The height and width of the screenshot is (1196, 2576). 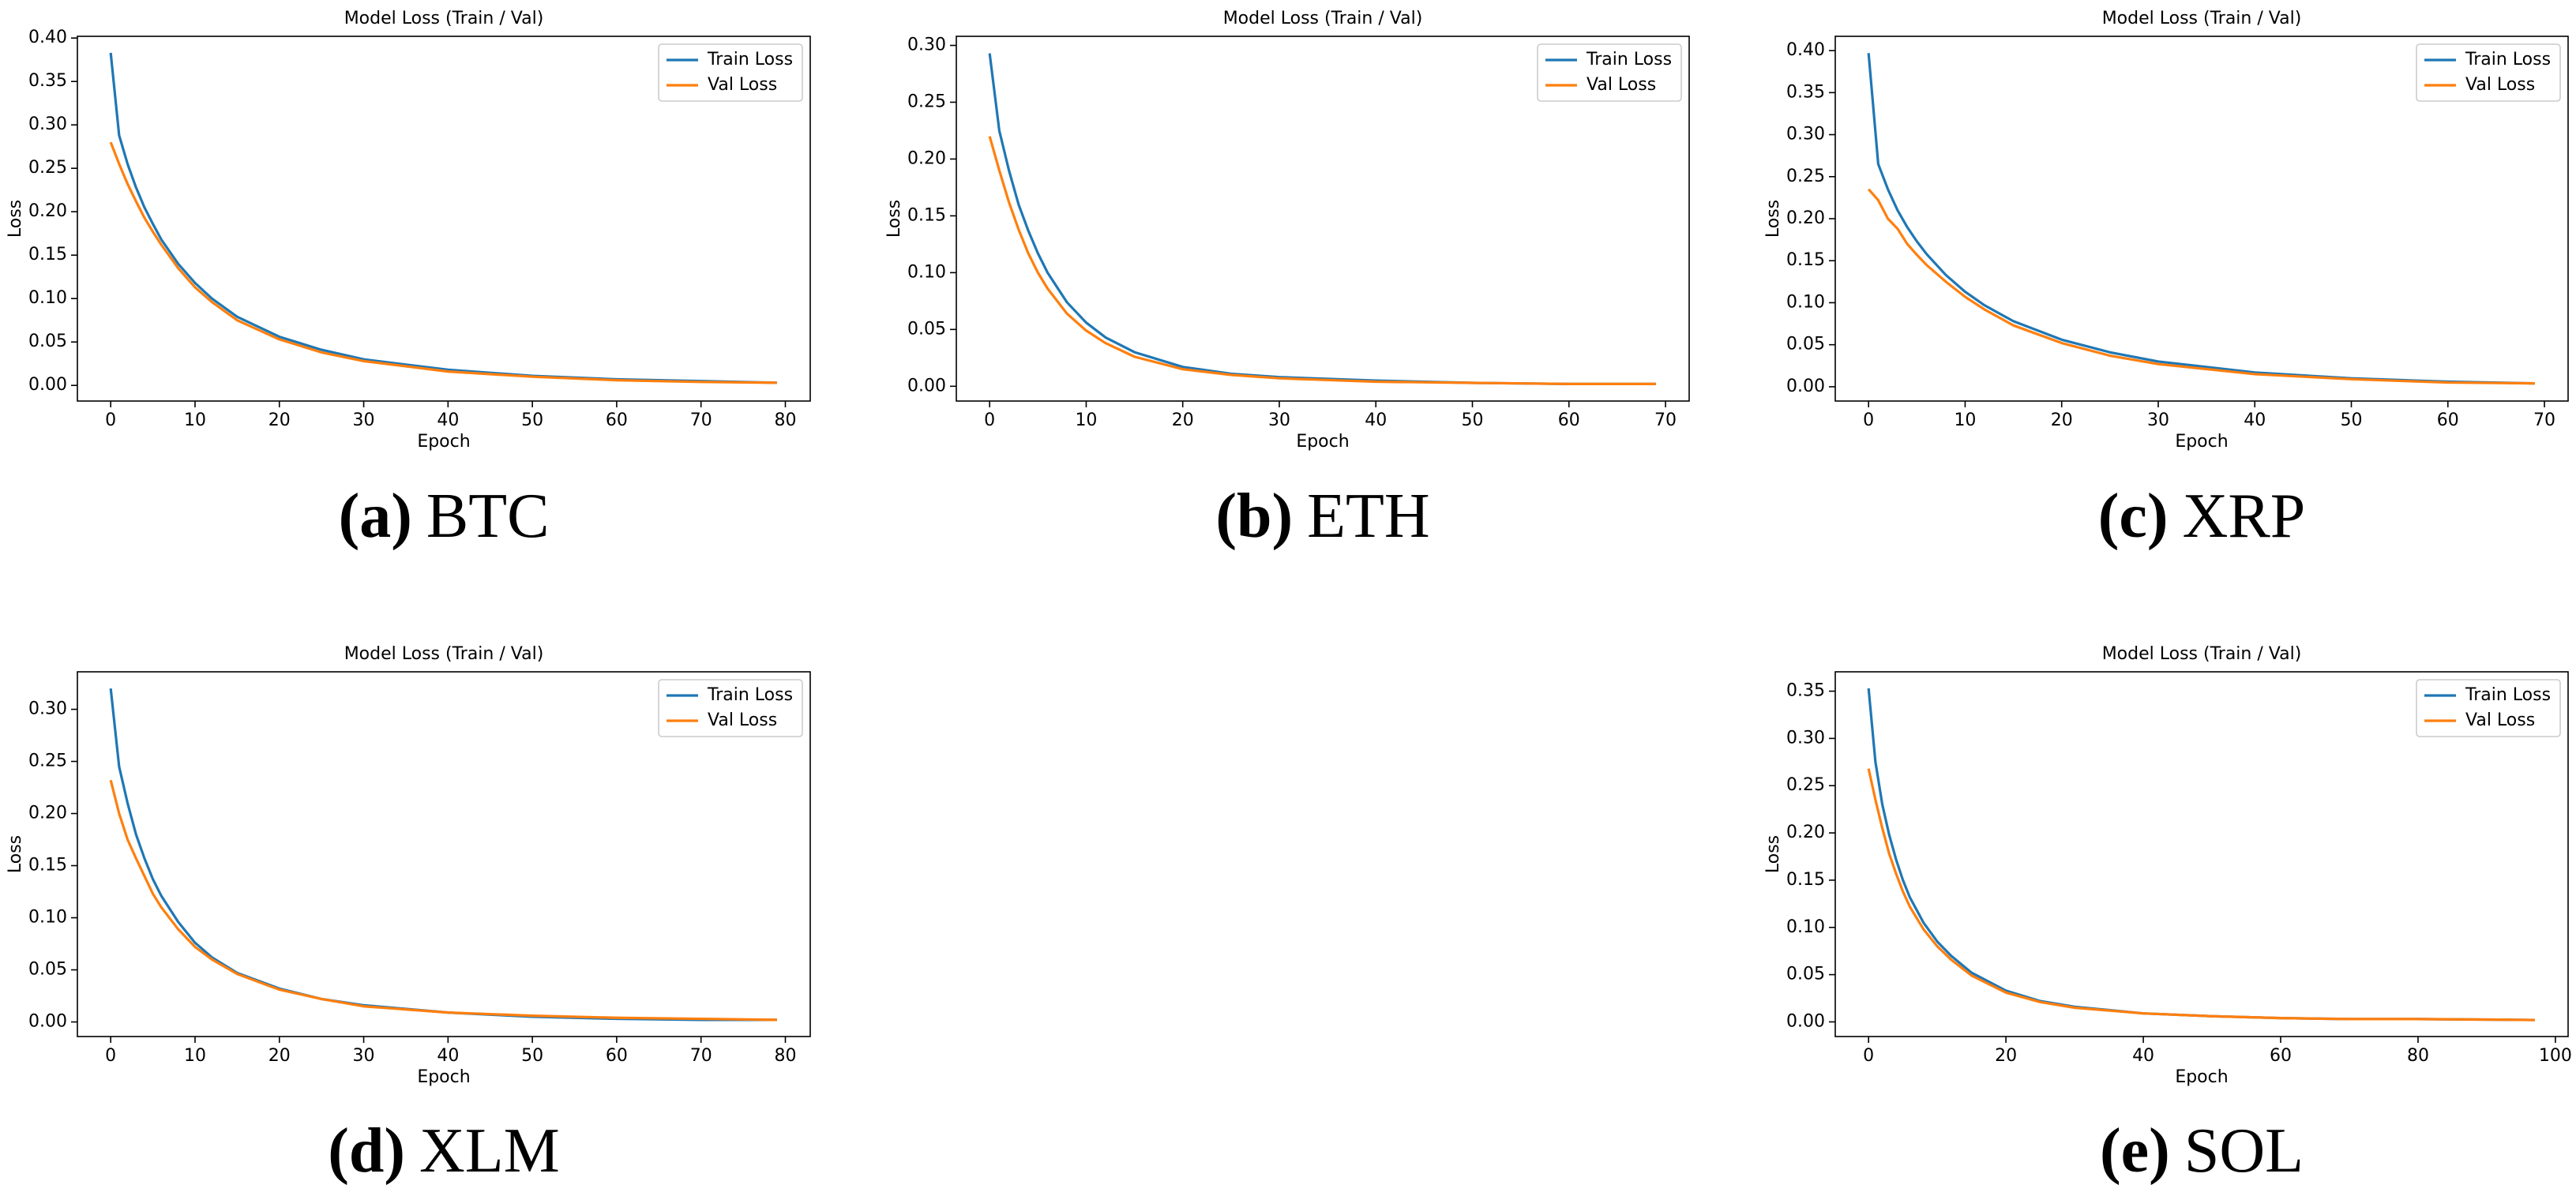 What do you see at coordinates (1322, 516) in the screenshot?
I see `caption: (b) ETH` at bounding box center [1322, 516].